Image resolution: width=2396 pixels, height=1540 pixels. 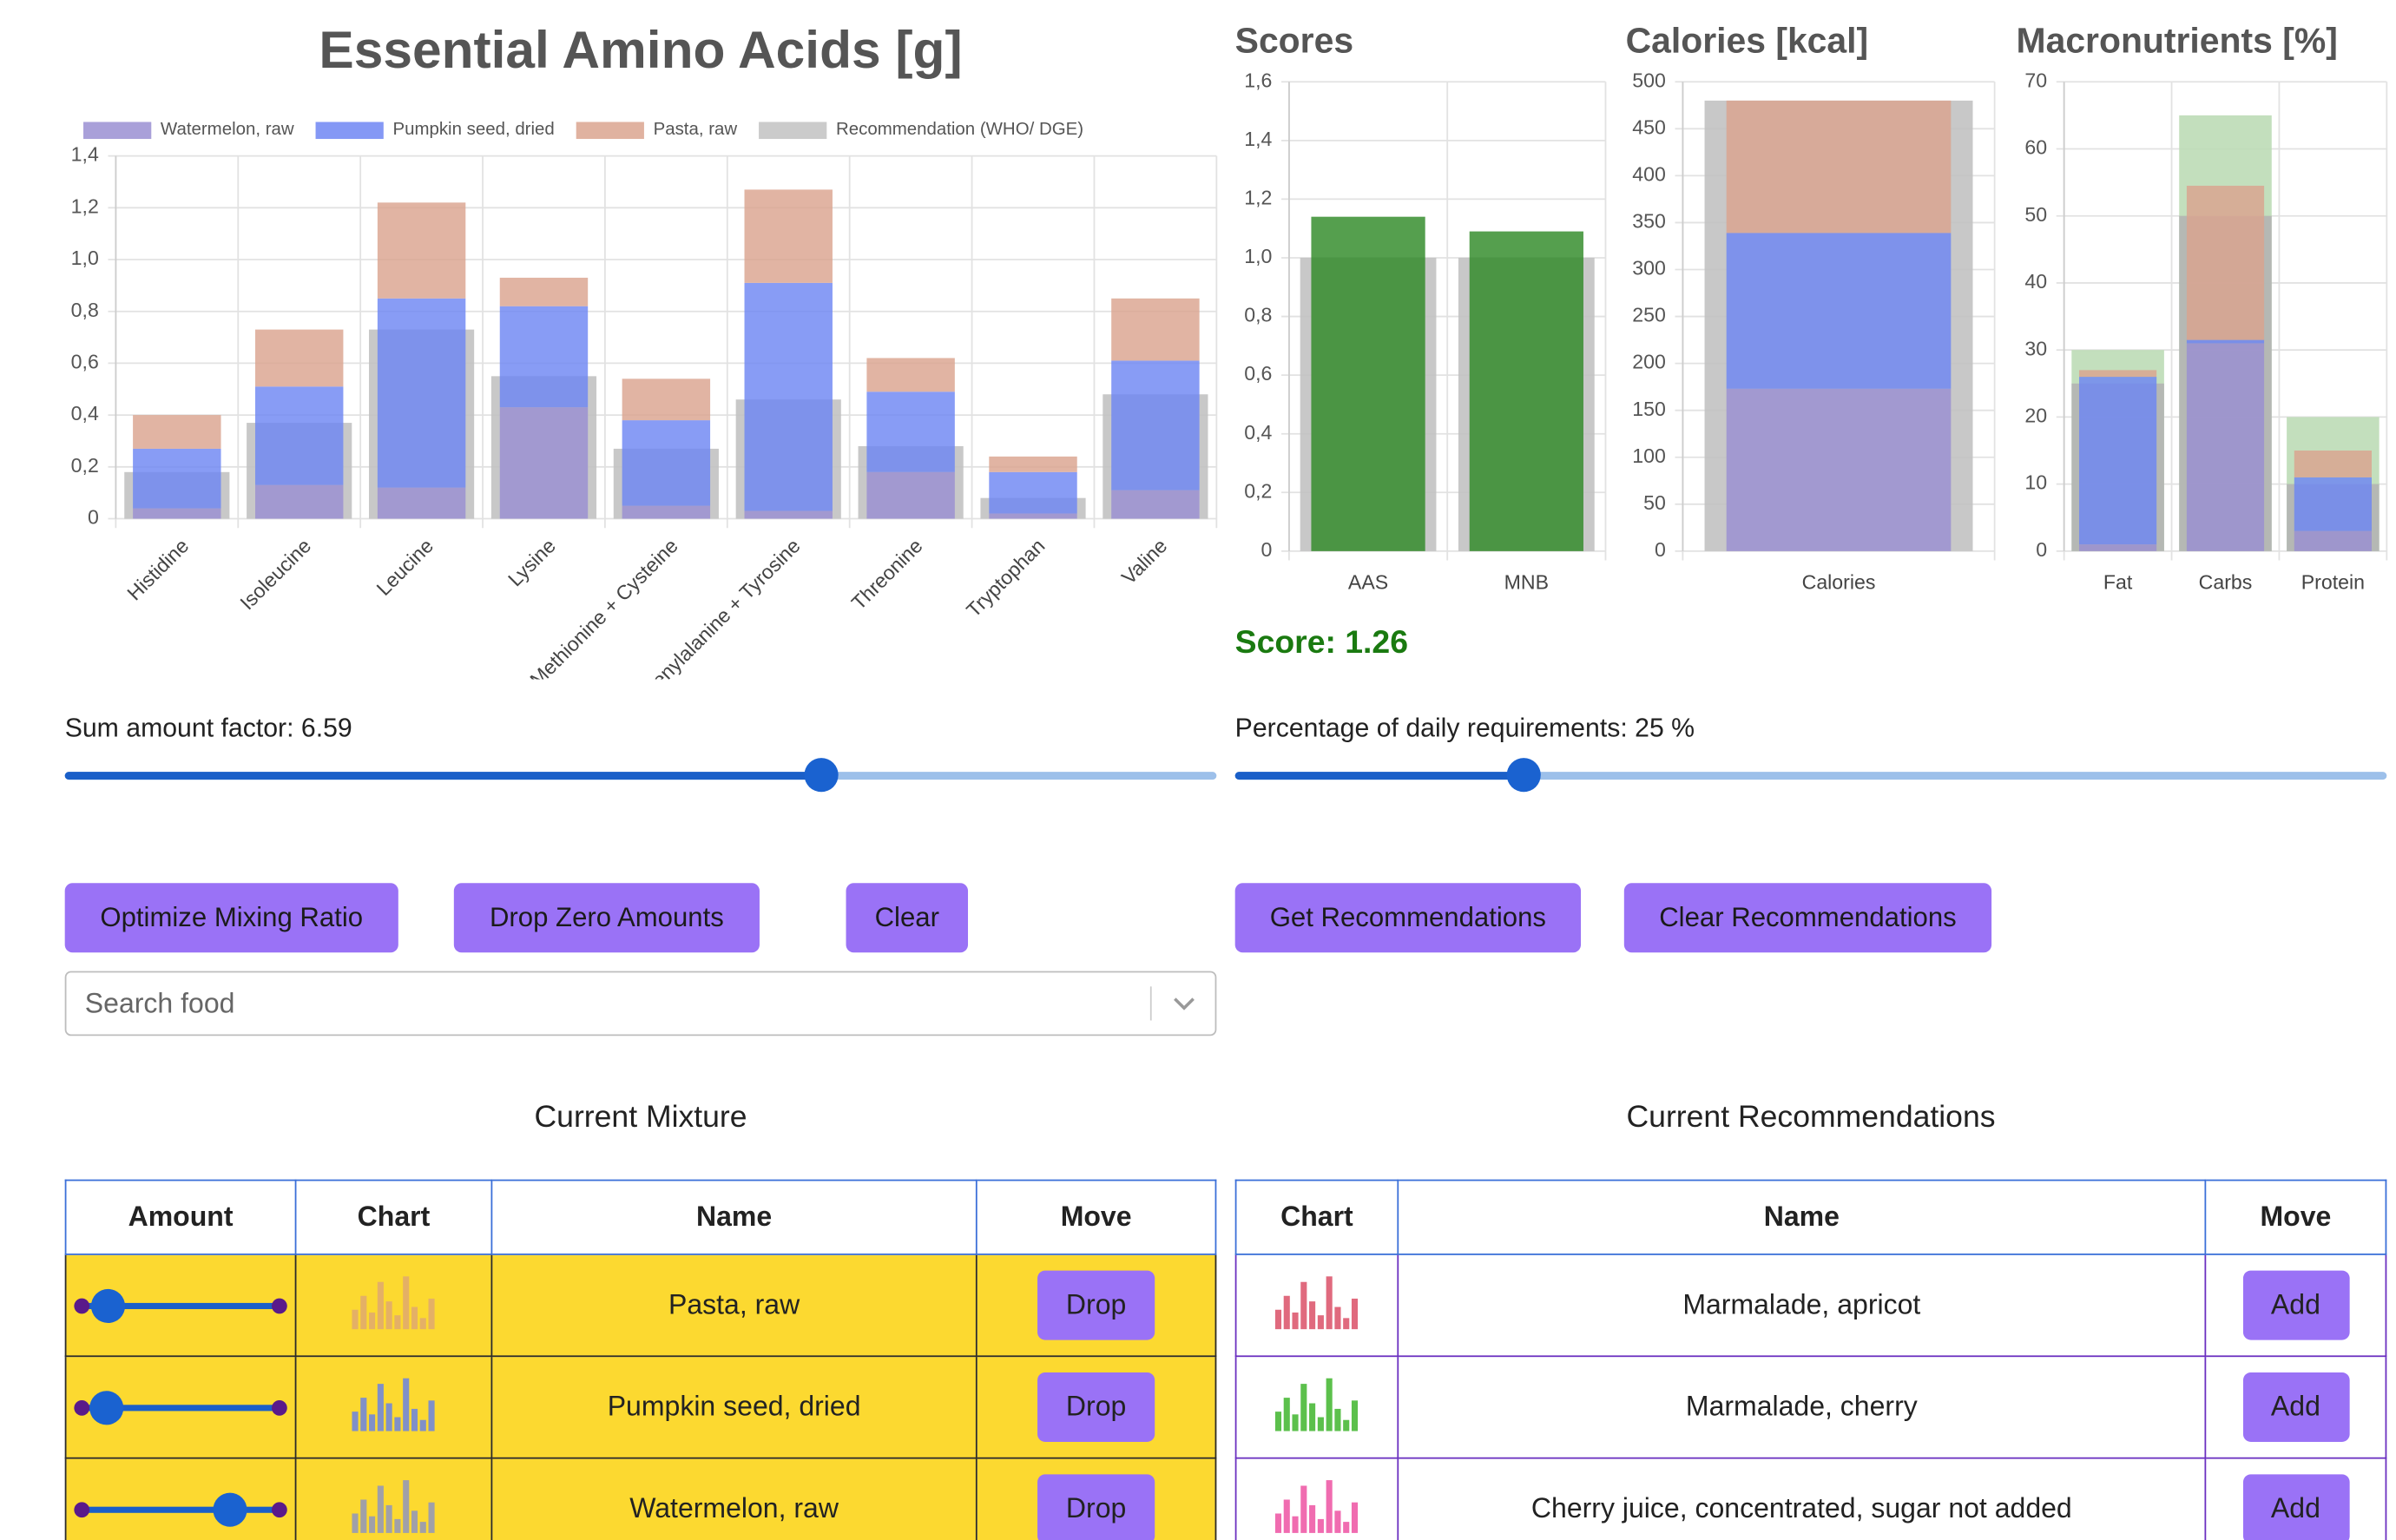 I want to click on y-tick-label: 70, so click(x=2035, y=80).